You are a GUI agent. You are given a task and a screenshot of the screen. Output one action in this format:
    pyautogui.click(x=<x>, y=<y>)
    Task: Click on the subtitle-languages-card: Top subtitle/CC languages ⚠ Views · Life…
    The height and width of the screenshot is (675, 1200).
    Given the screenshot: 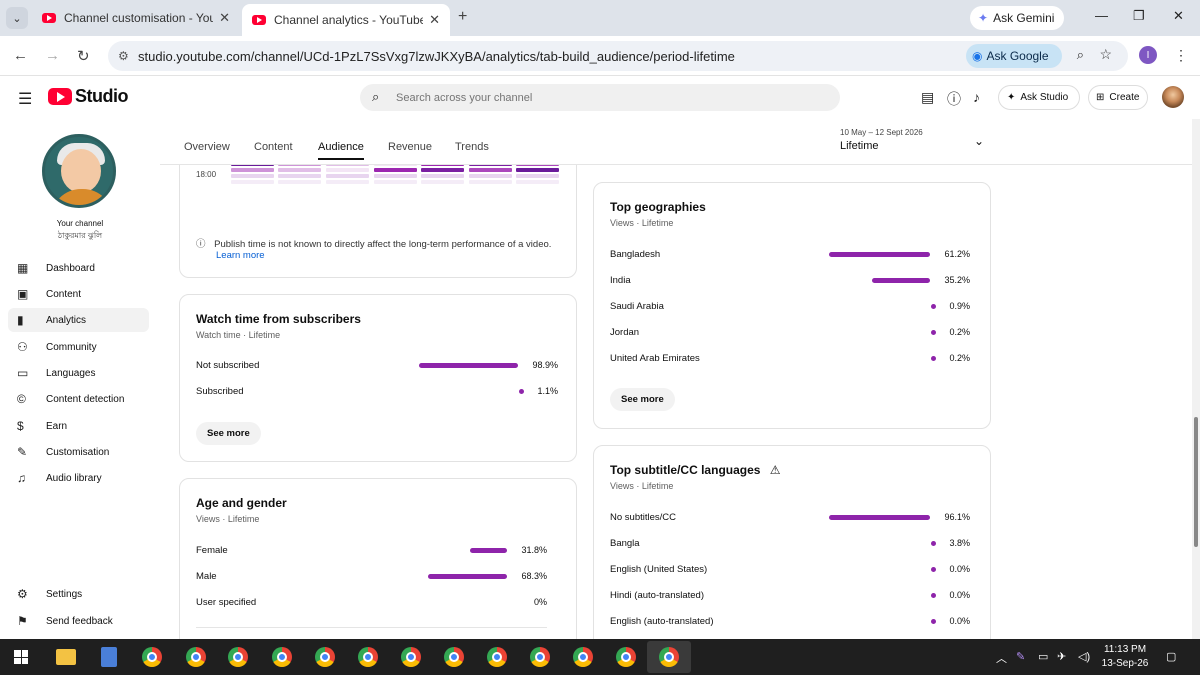 What is the action you would take?
    pyautogui.click(x=792, y=542)
    